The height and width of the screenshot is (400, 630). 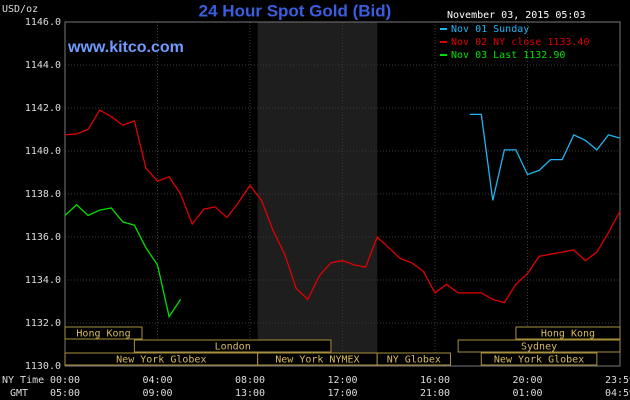 What do you see at coordinates (20, 9) in the screenshot?
I see `y-unit: USD/oz` at bounding box center [20, 9].